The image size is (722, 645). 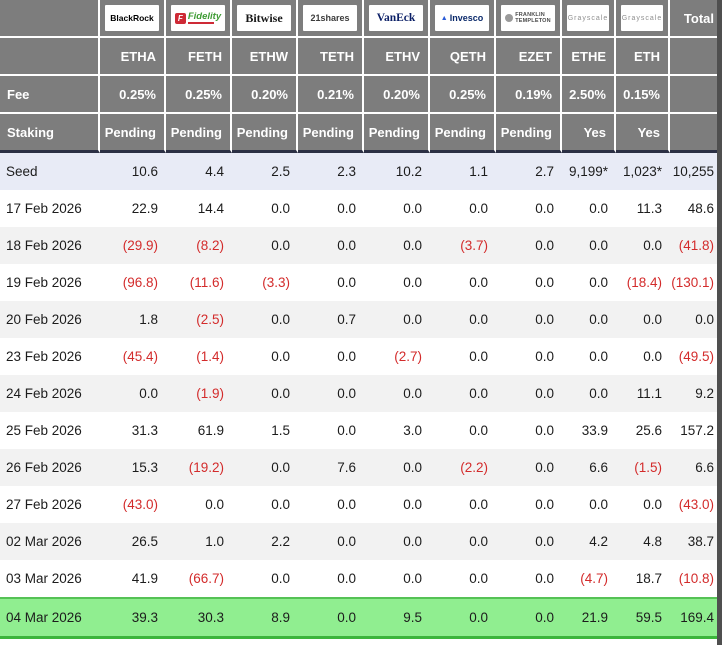 I want to click on flow-value: 4.8, so click(x=643, y=541).